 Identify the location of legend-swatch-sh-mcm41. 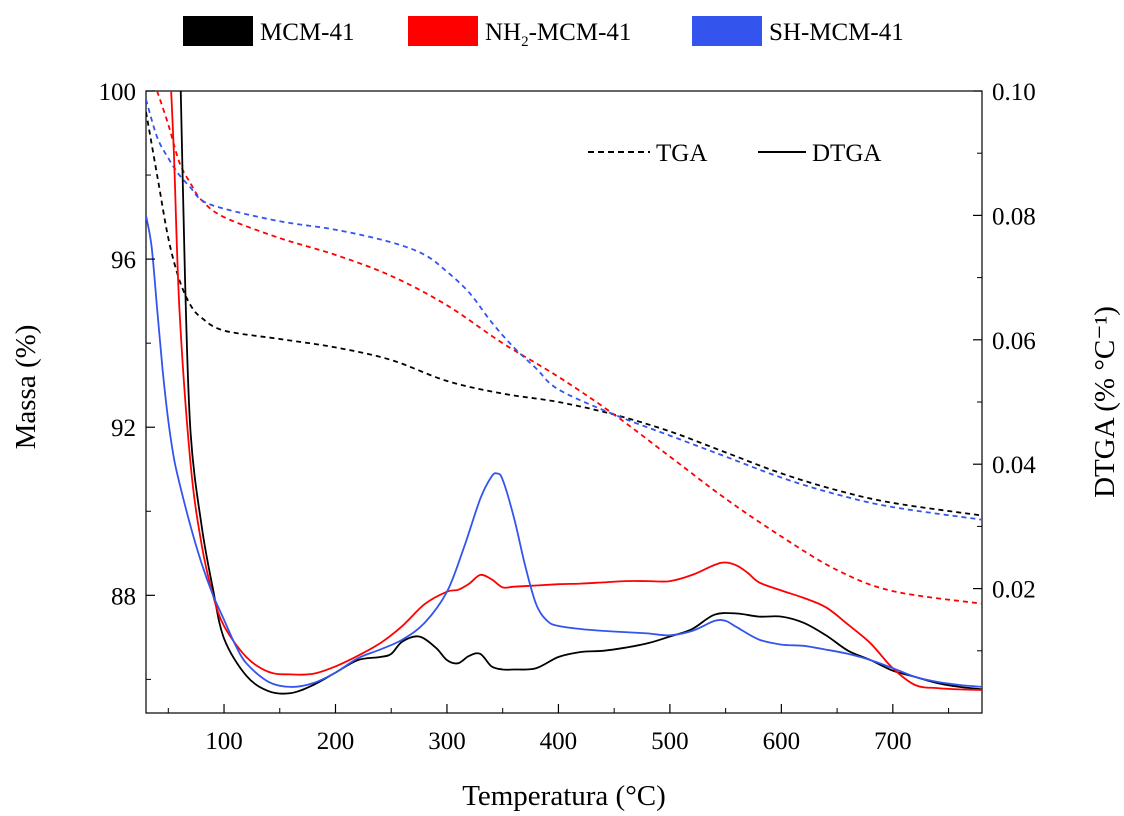
(727, 31).